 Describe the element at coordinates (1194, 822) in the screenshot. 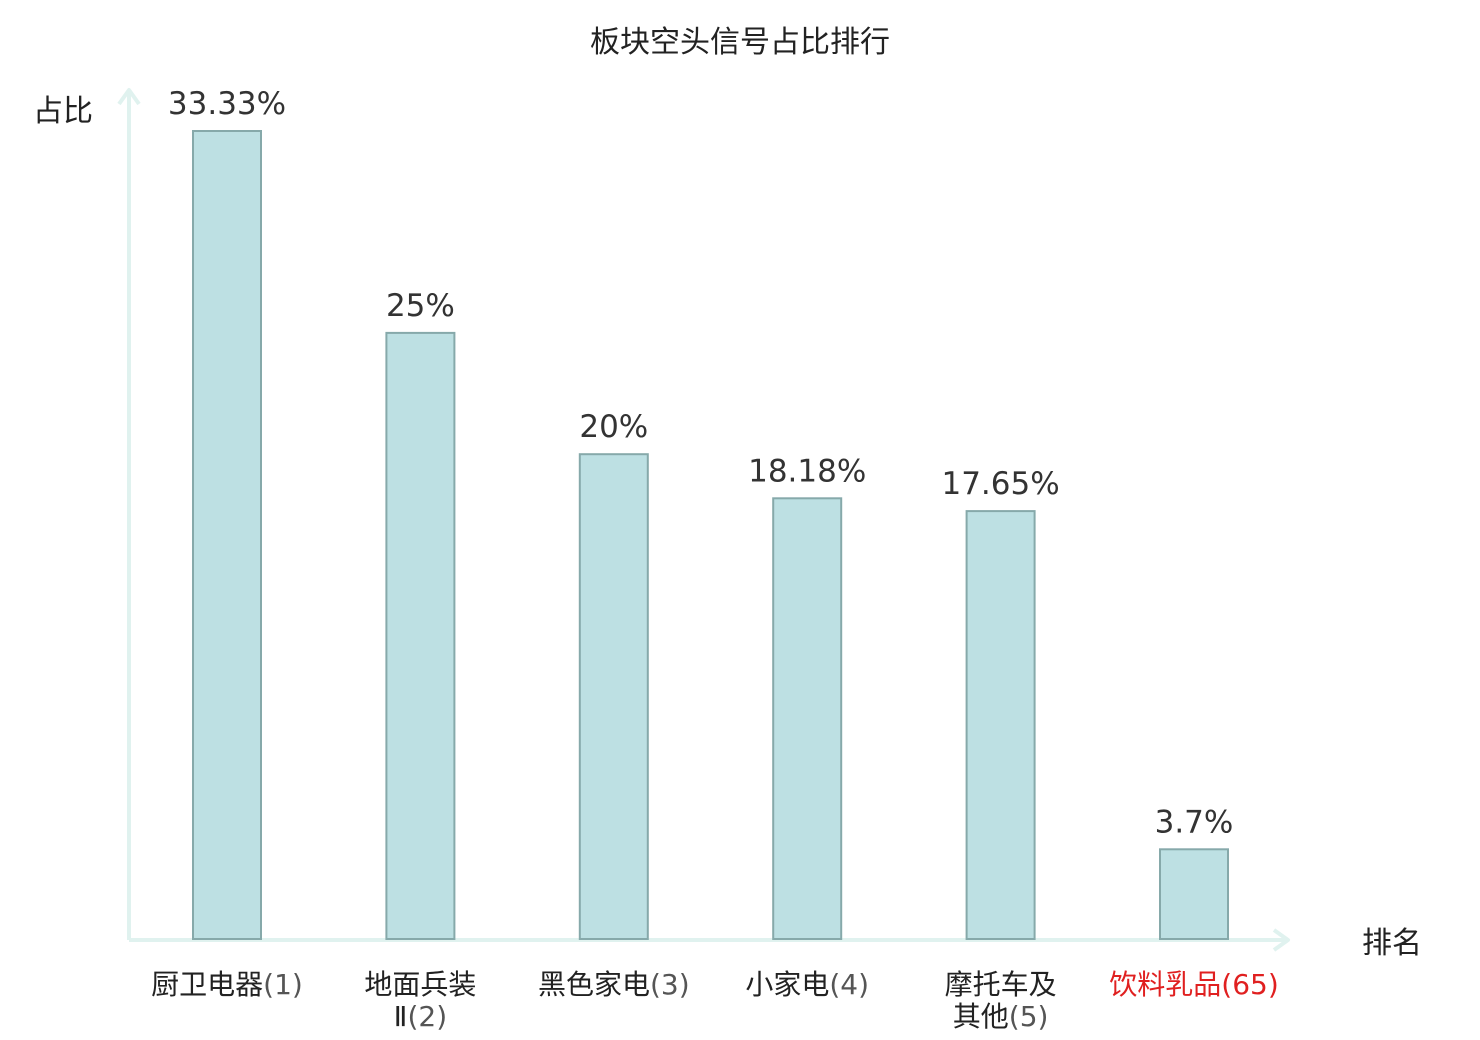

I see `value-label-6: 3.7%` at that location.